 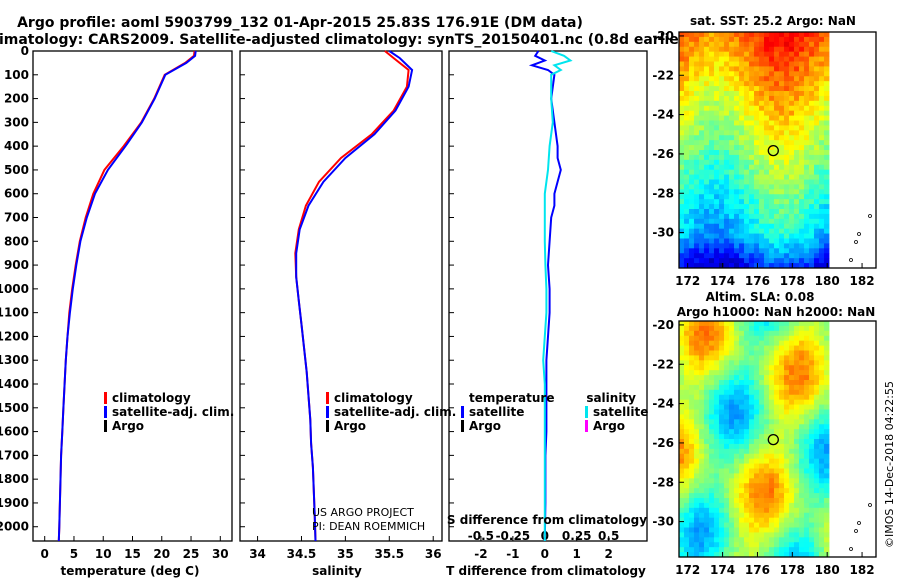 What do you see at coordinates (513, 536) in the screenshot?
I see `s-tick-label: -0.25` at bounding box center [513, 536].